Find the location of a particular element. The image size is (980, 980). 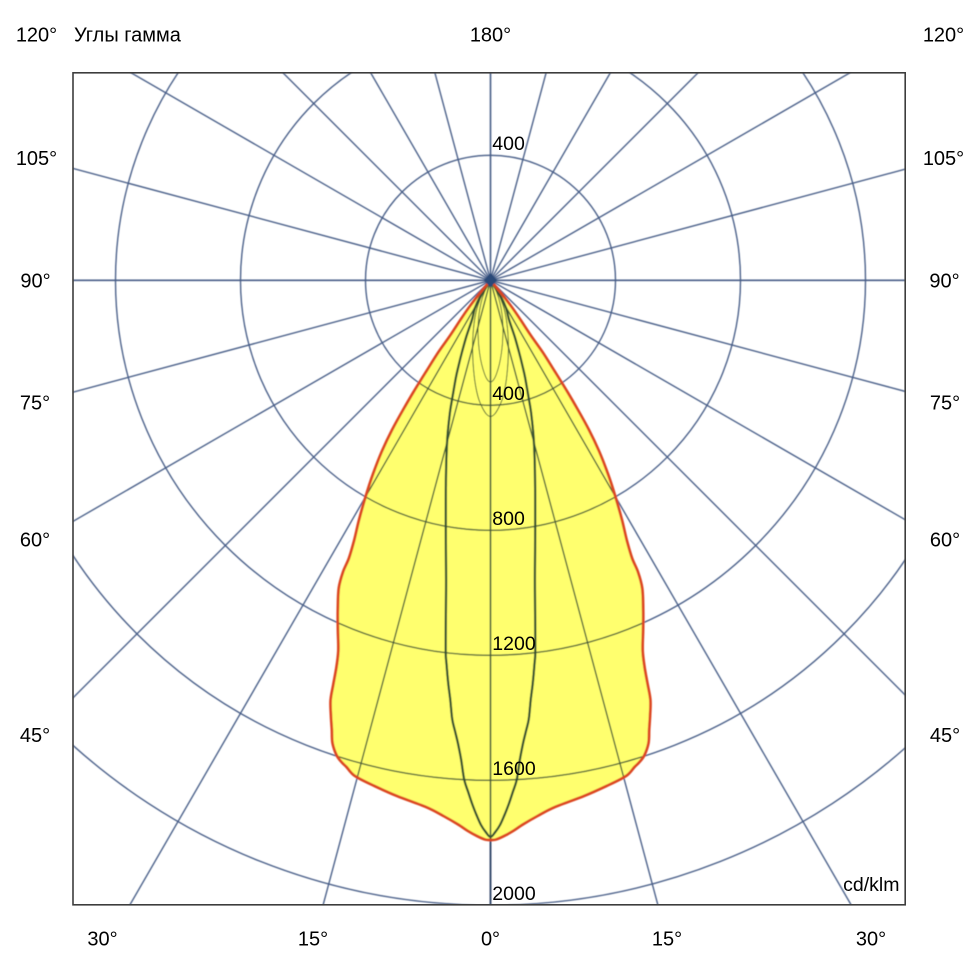

svg-text: 1600 is located at coordinates (514, 769).